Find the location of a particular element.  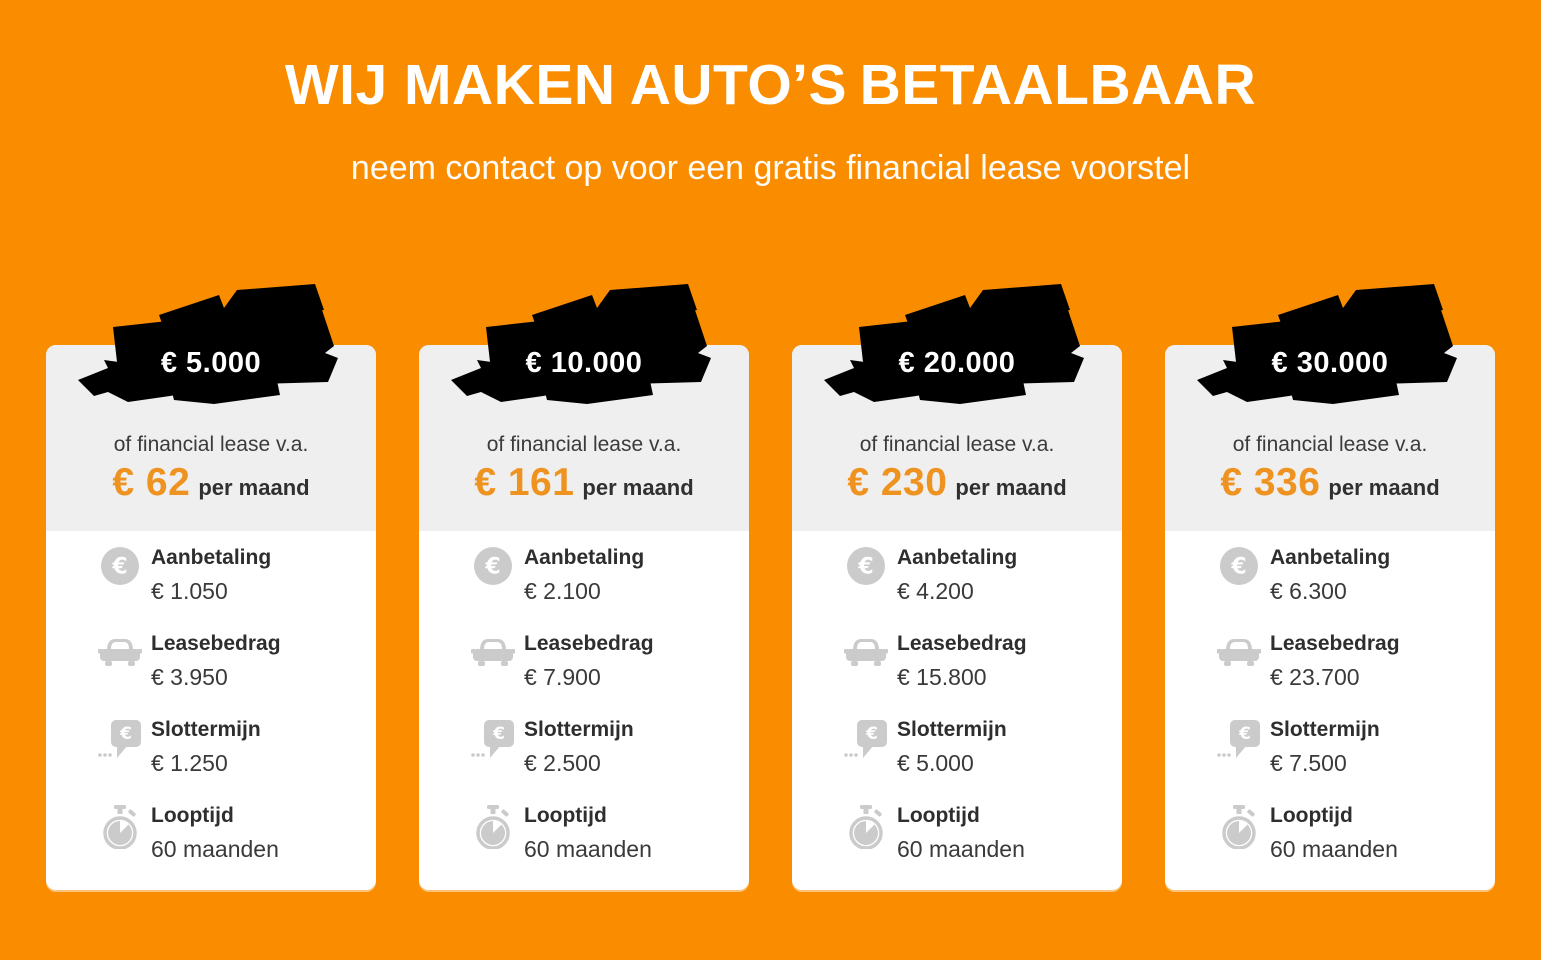

vehicle-price: € 20.000 is located at coordinates (957, 363).